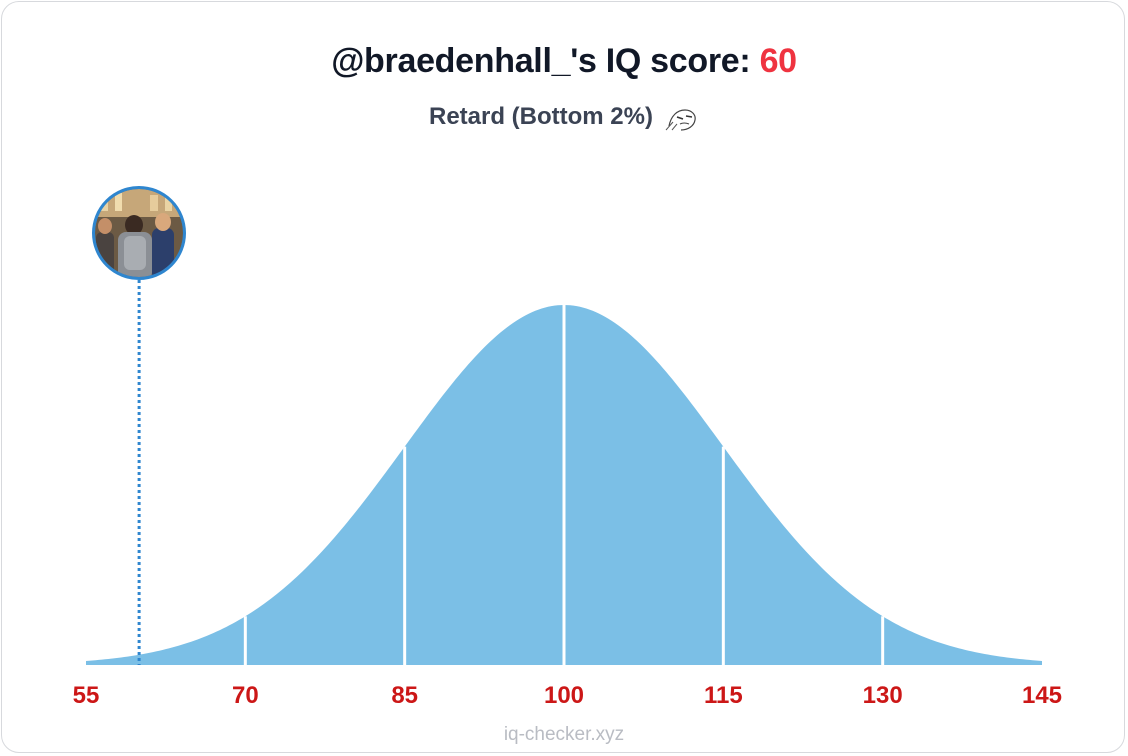  I want to click on classification-row: Retard (Bottom 2%), so click(564, 117).